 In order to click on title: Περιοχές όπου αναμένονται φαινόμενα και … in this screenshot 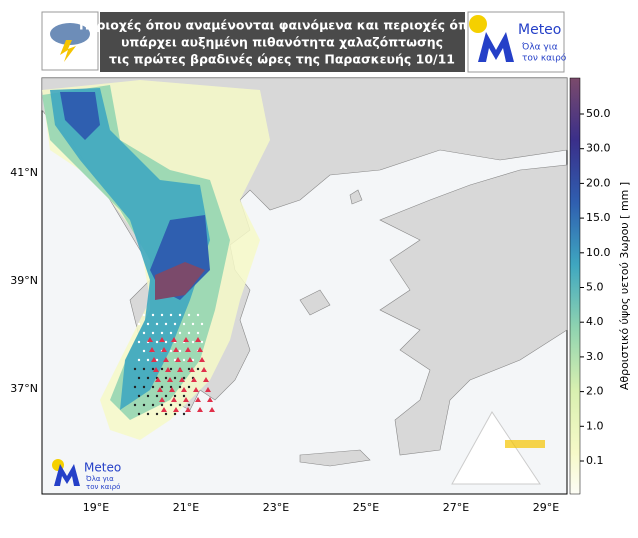, I will do `click(282, 42)`.